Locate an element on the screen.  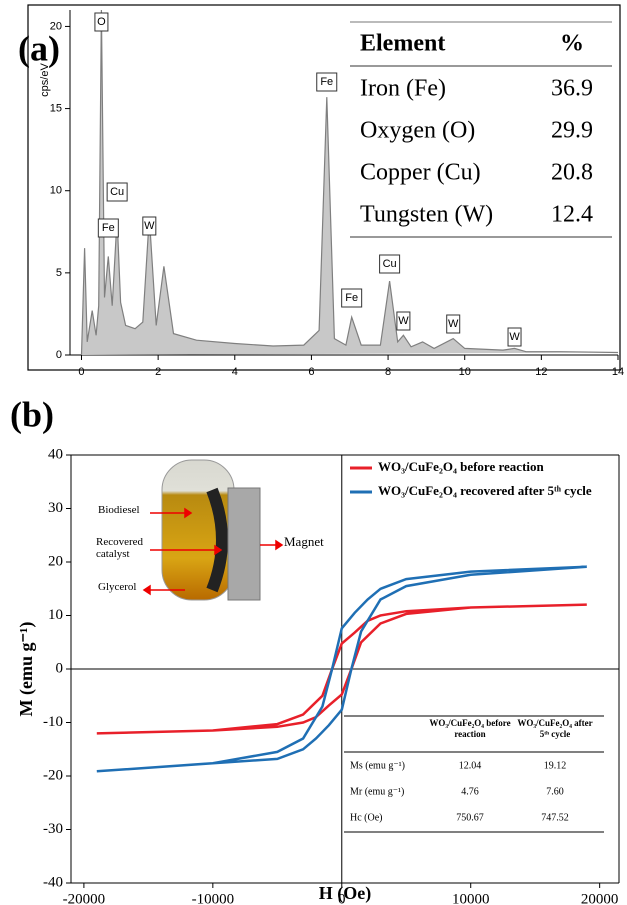
table-cell: 750.67 is located at coordinates (470, 817).